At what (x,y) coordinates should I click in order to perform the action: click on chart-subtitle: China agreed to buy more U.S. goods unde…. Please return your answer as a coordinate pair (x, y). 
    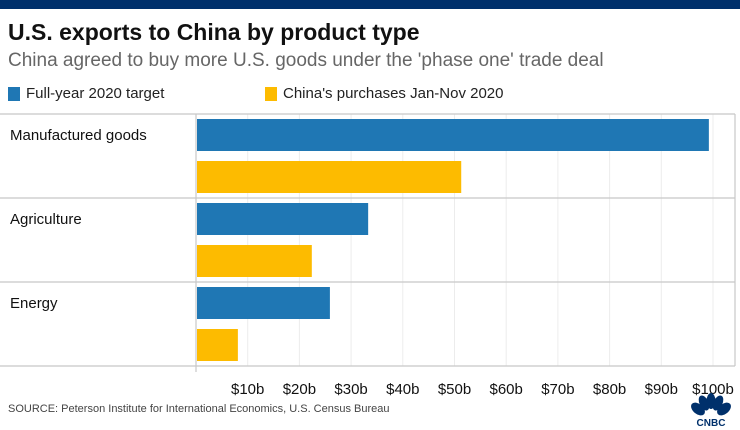
    Looking at the image, I should click on (306, 60).